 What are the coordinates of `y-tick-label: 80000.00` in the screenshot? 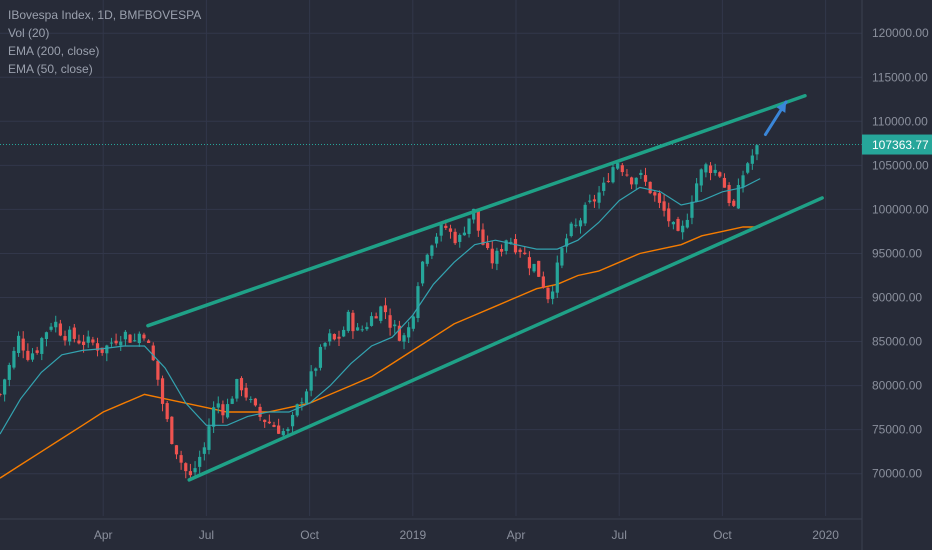 It's located at (897, 386).